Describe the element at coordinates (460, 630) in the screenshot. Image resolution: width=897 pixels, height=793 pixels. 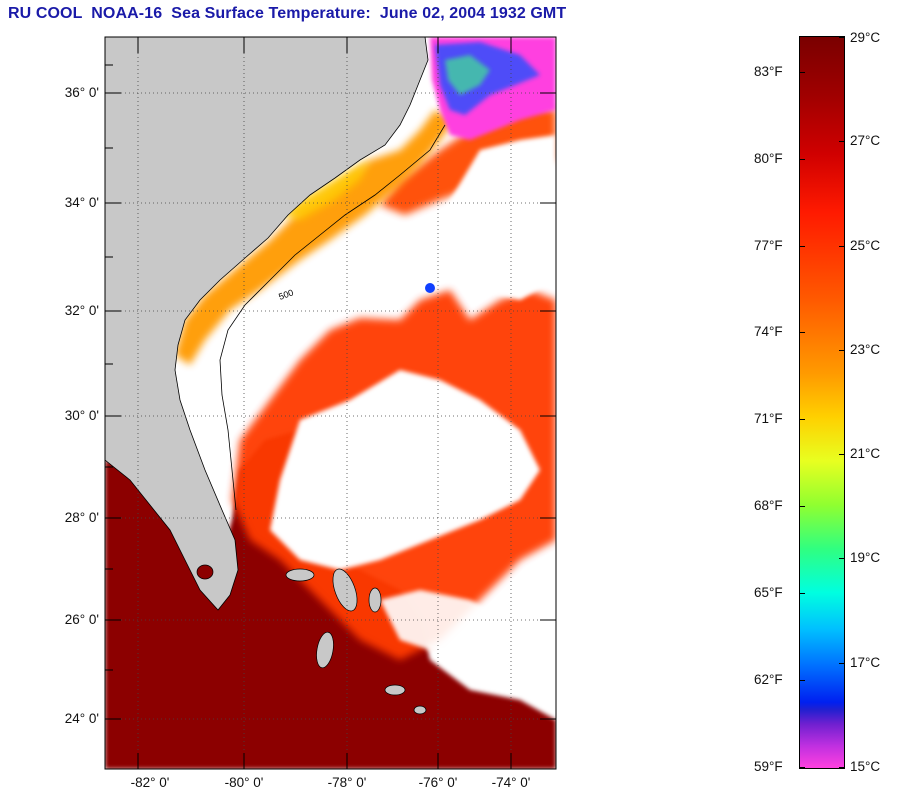
I see `cloud-patch-south` at that location.